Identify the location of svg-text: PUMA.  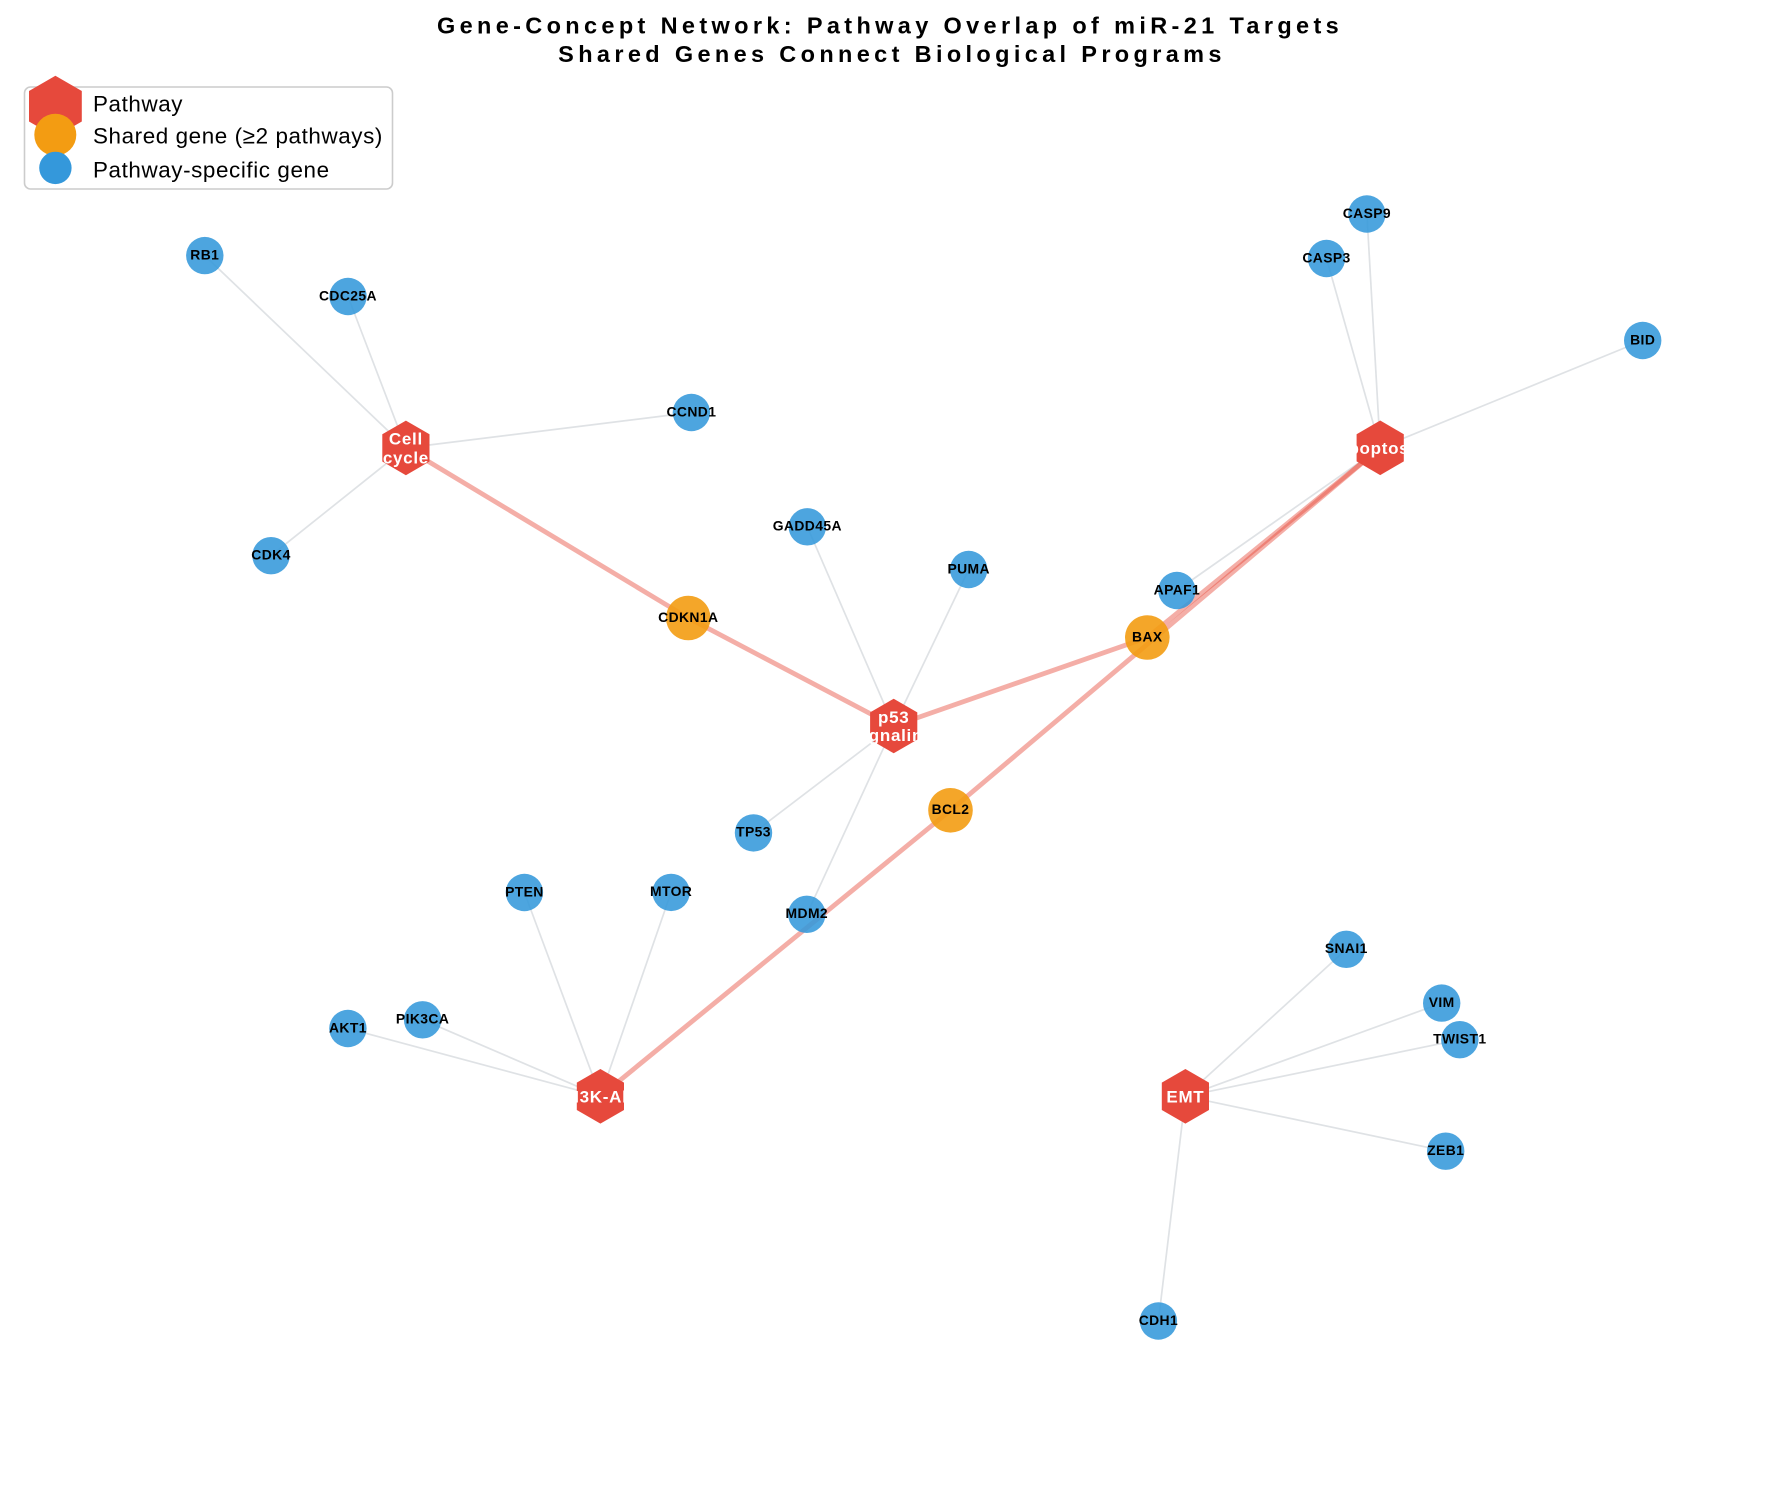
(968, 568).